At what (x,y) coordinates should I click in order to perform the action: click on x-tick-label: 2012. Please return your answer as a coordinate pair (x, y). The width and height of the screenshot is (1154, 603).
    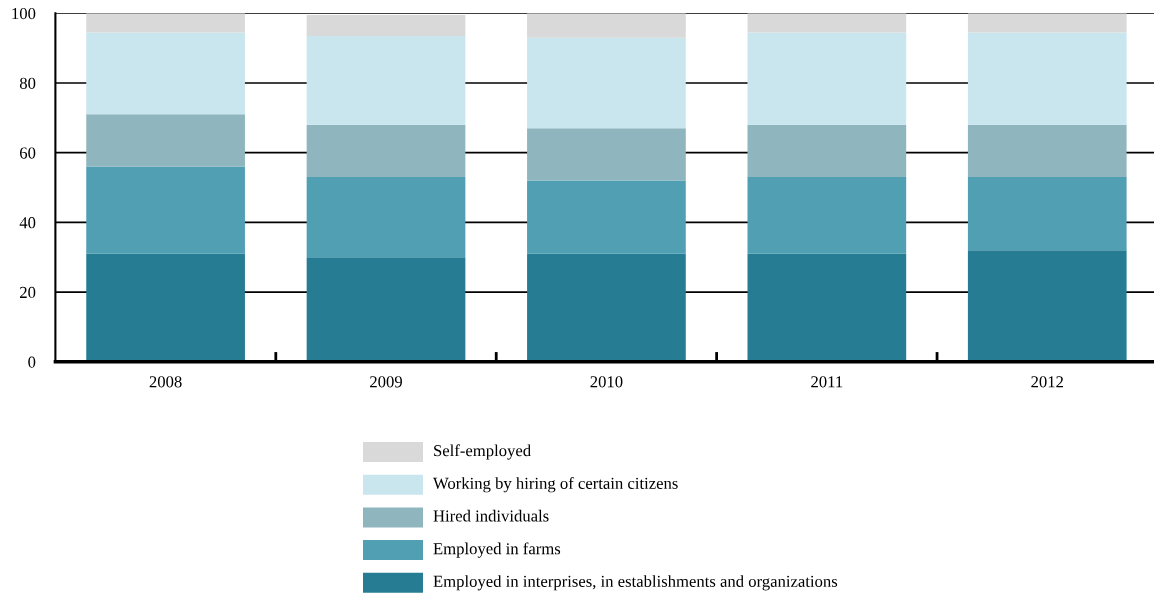
    Looking at the image, I should click on (1047, 382).